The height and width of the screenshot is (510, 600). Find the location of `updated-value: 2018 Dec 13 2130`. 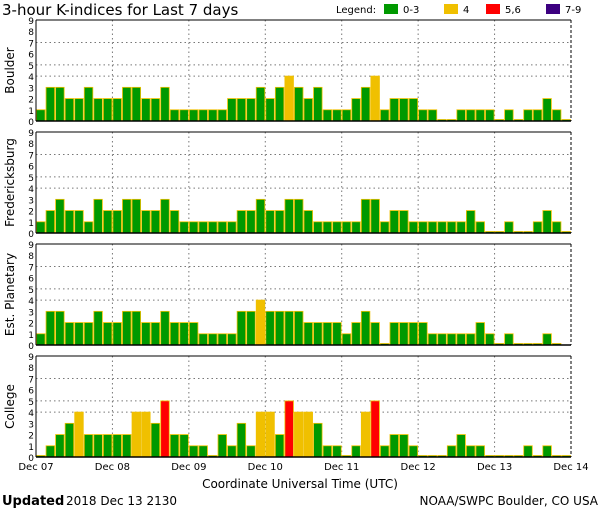

updated-value: 2018 Dec 13 2130 is located at coordinates (121, 501).